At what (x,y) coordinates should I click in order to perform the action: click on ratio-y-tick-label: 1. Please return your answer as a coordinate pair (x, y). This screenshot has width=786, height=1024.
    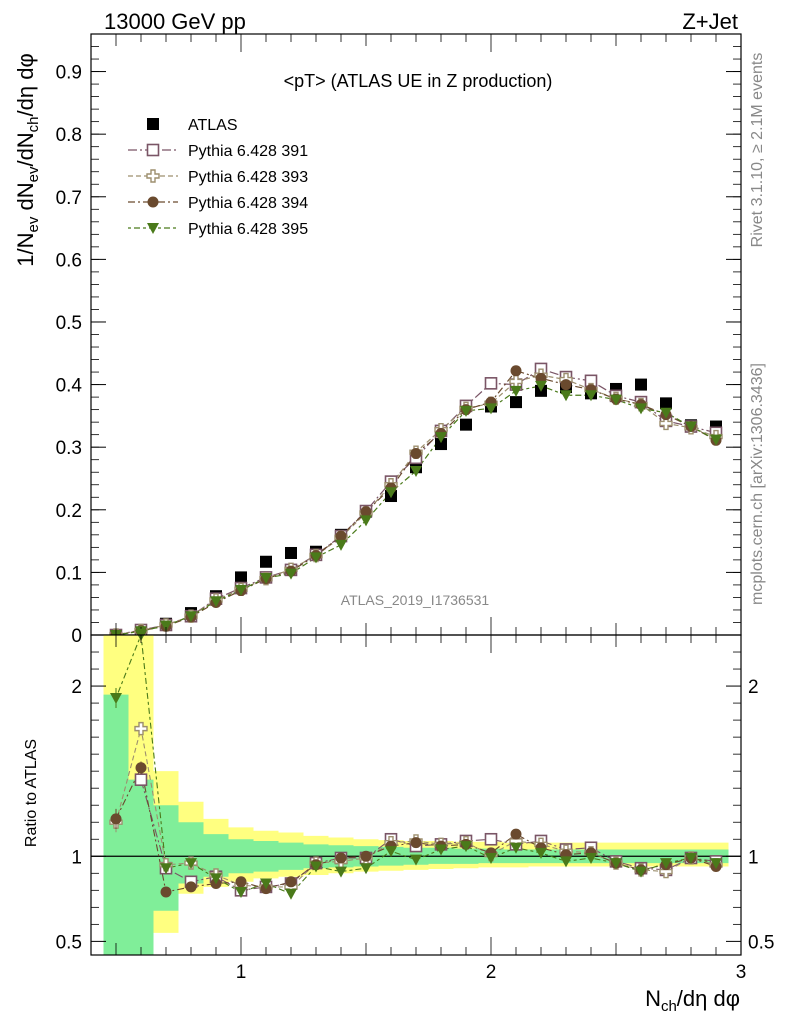
    Looking at the image, I should click on (76, 857).